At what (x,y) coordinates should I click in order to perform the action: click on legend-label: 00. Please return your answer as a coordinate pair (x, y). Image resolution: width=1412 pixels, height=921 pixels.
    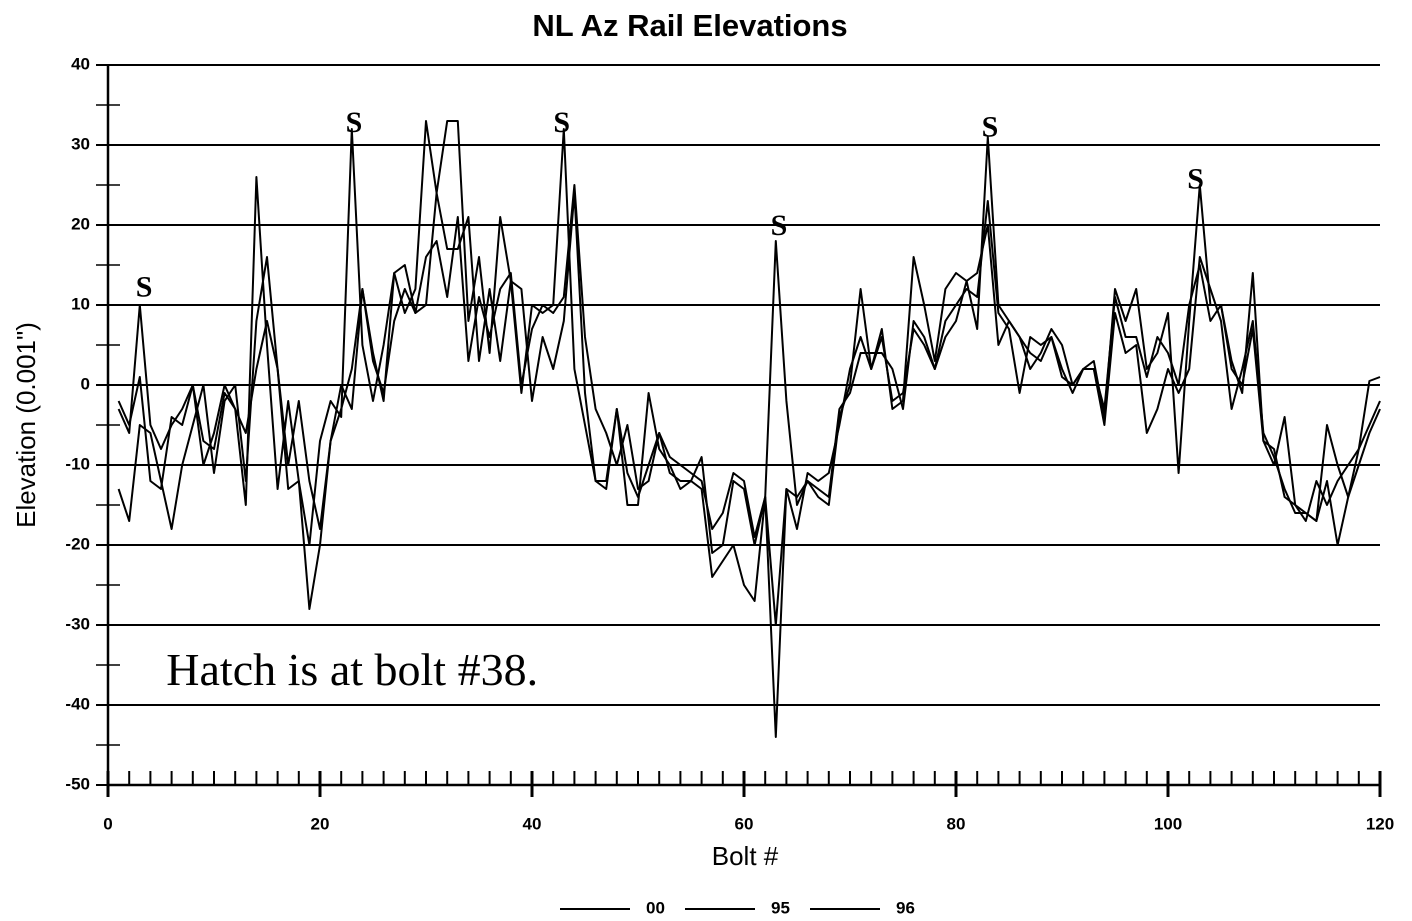
    Looking at the image, I should click on (655, 907).